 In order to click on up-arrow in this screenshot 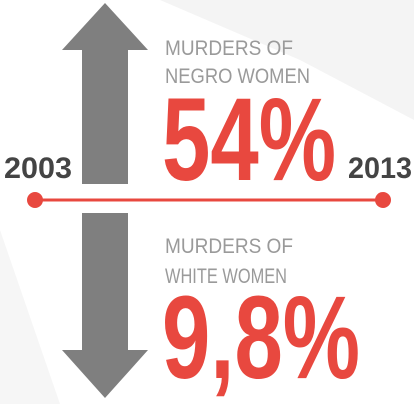, I will do `click(105, 93)`.